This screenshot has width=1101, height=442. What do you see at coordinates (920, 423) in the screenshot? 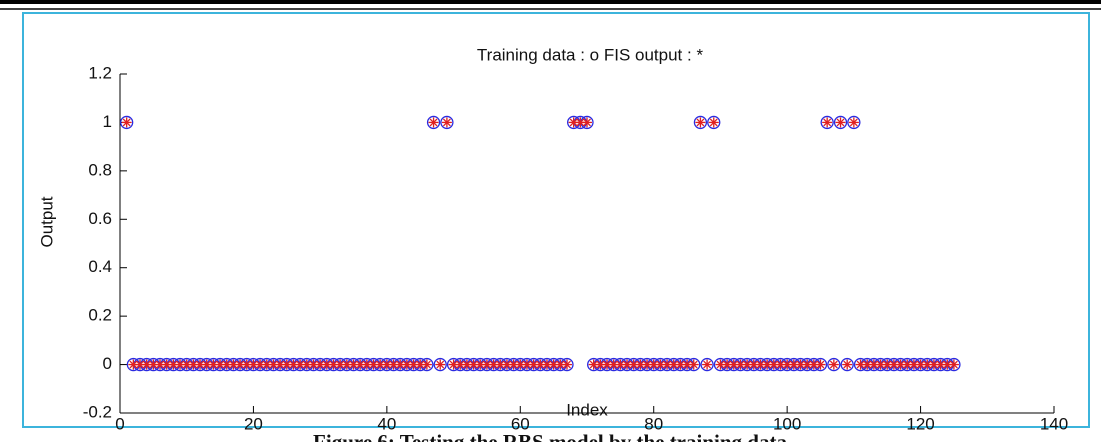
I see `x-tick-label: 120` at bounding box center [920, 423].